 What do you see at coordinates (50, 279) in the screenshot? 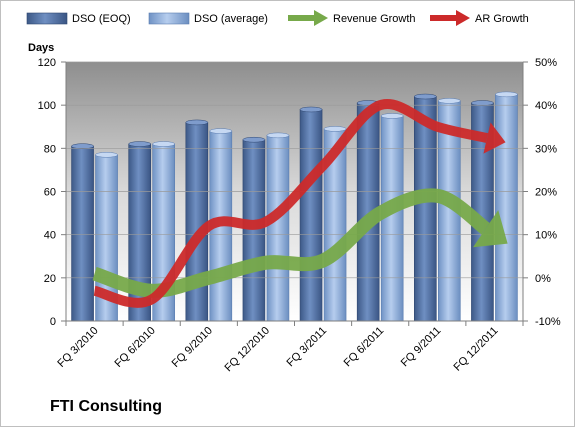
I see `left-tick-label: 20` at bounding box center [50, 279].